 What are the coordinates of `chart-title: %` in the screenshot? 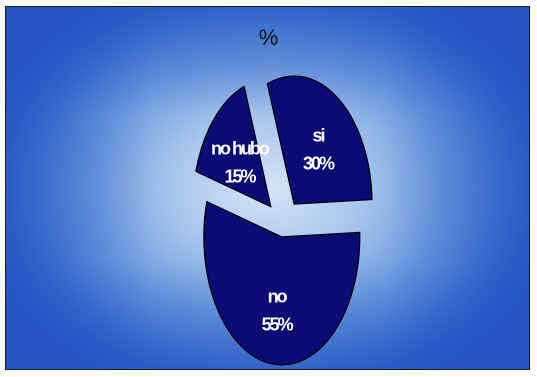 It's located at (268, 37).